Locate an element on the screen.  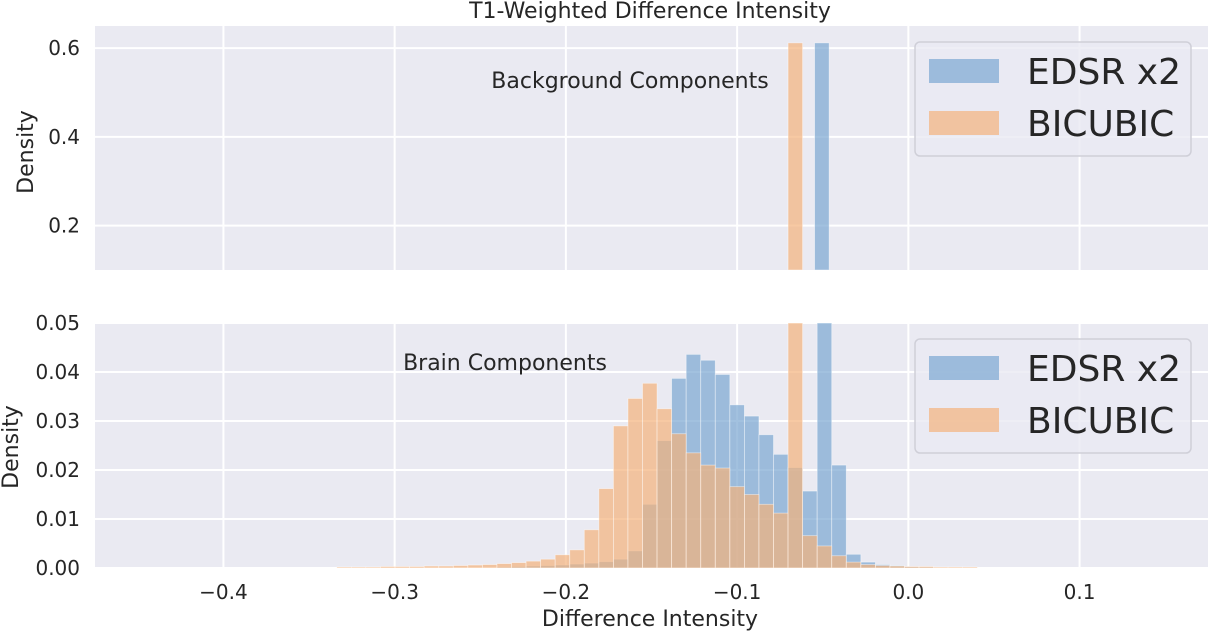
chart-title: T1-Weighted Difference Intensity is located at coordinates (649, 12).